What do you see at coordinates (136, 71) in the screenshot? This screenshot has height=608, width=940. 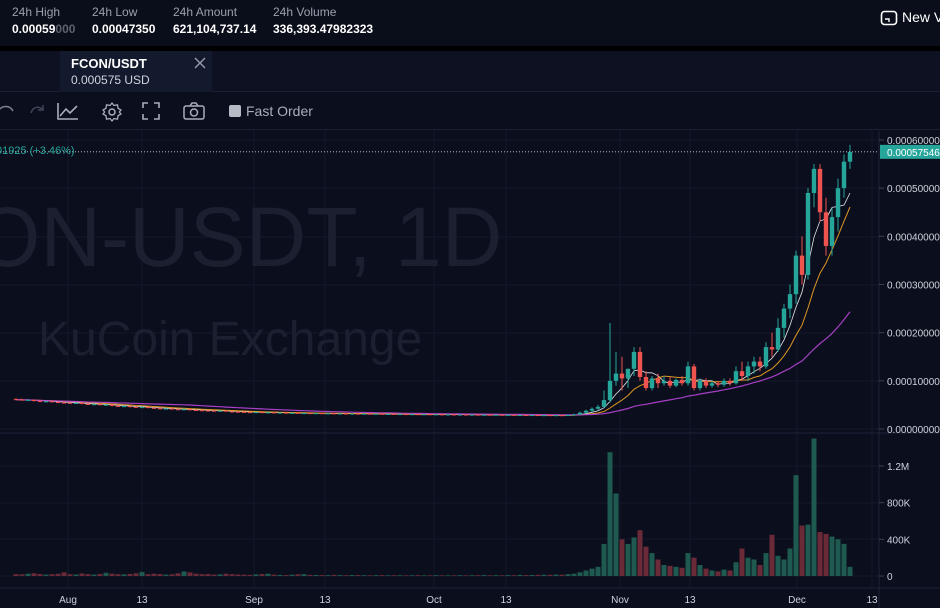 I see `pair-tab: FCON/USDT 0.000575 USD` at bounding box center [136, 71].